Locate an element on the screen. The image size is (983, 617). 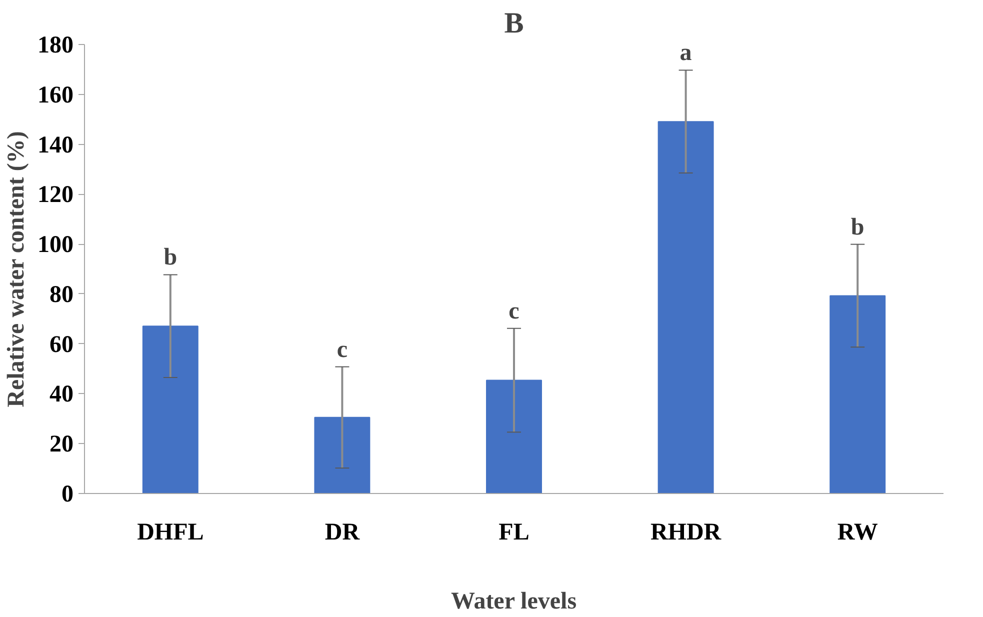
y-tick-label: 20 is located at coordinates (62, 445).